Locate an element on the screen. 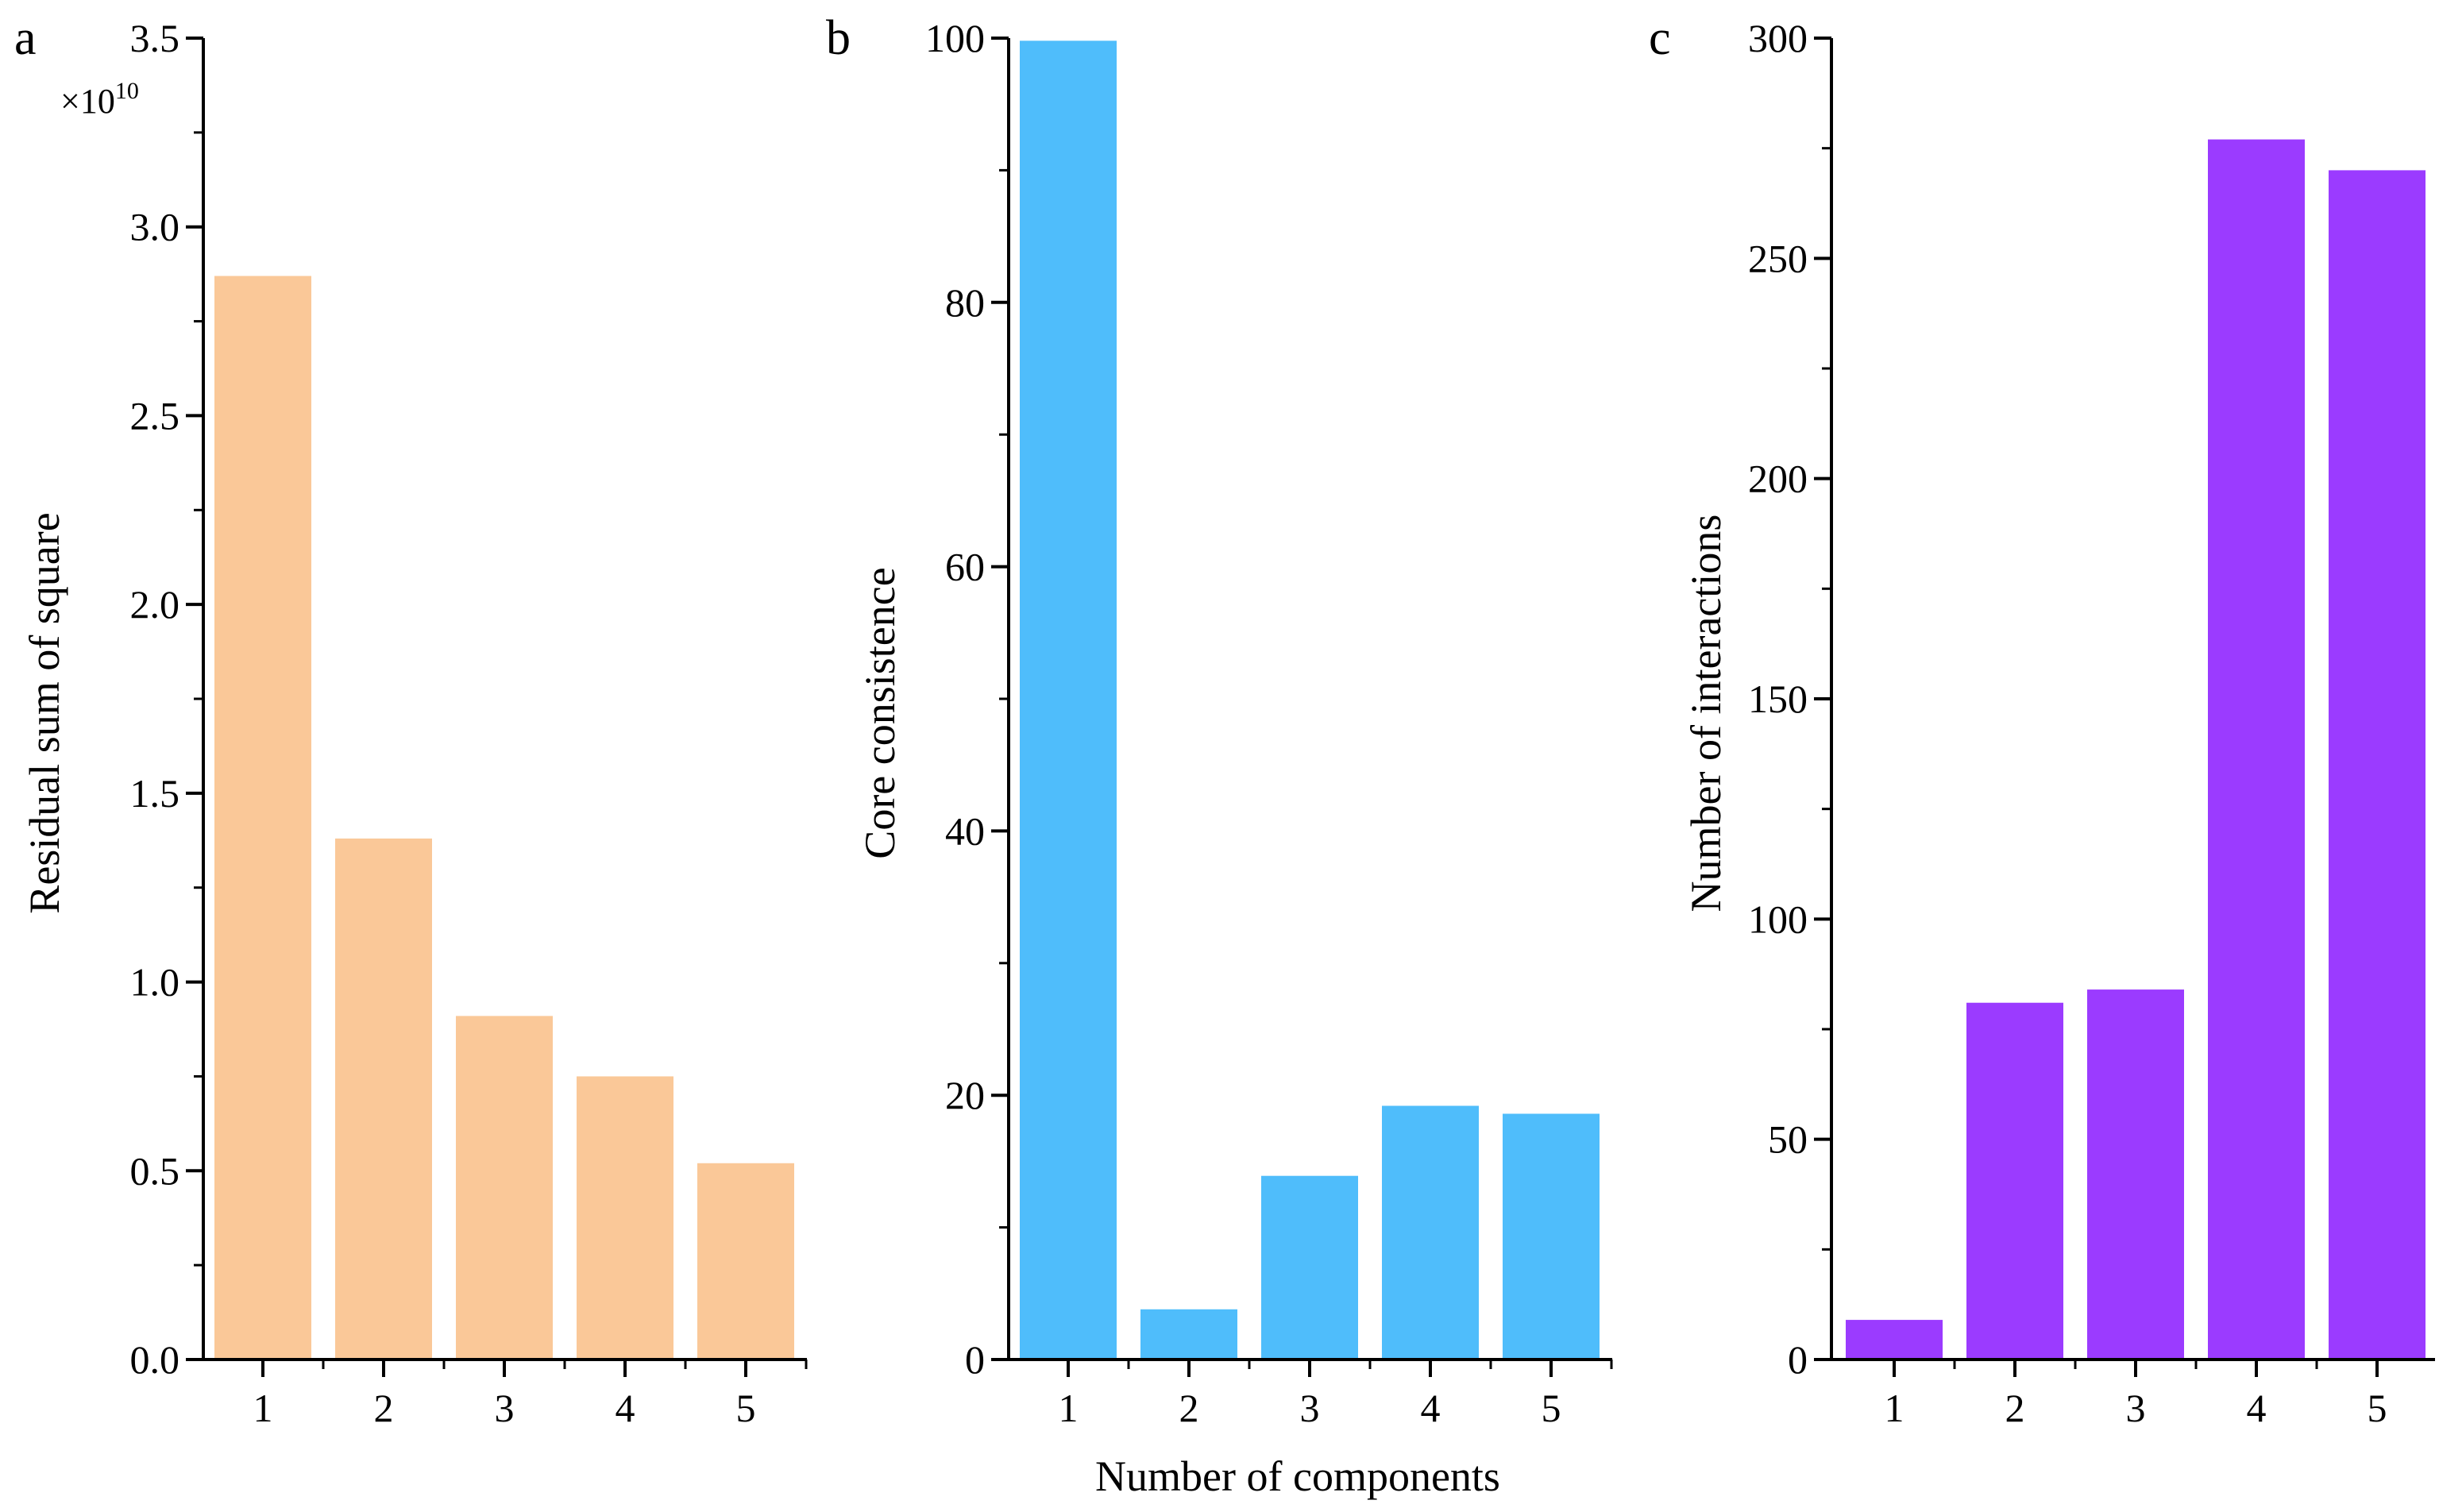 The image size is (2439, 1512). x-tick-label-b: 4 is located at coordinates (1431, 1408).